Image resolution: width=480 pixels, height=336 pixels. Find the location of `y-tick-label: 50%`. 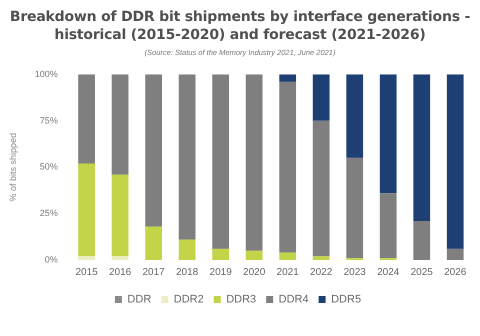

y-tick-label: 50% is located at coordinates (49, 167).